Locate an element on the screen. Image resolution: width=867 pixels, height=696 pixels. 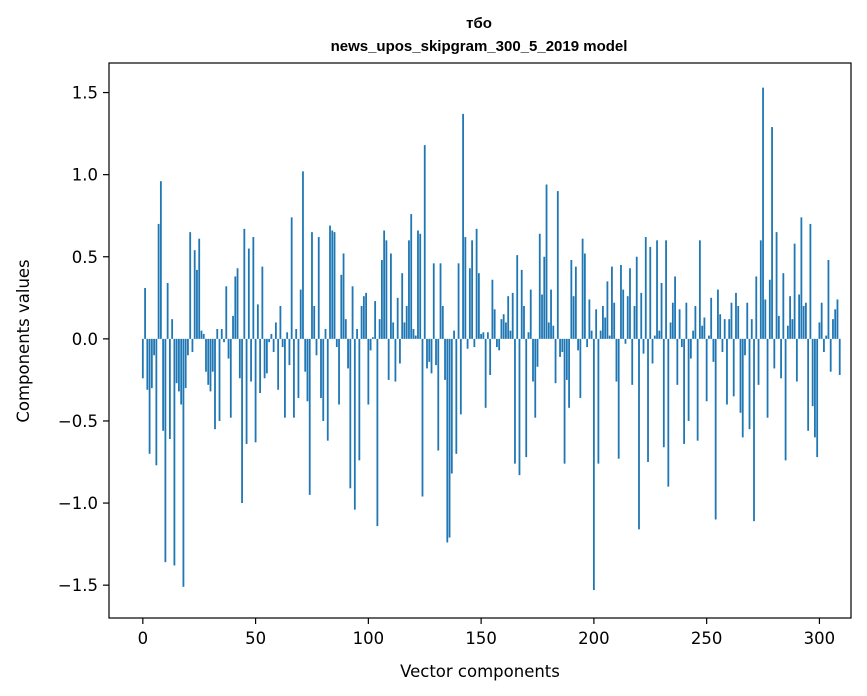
y-tick-label: 1.0 is located at coordinates (85, 175).